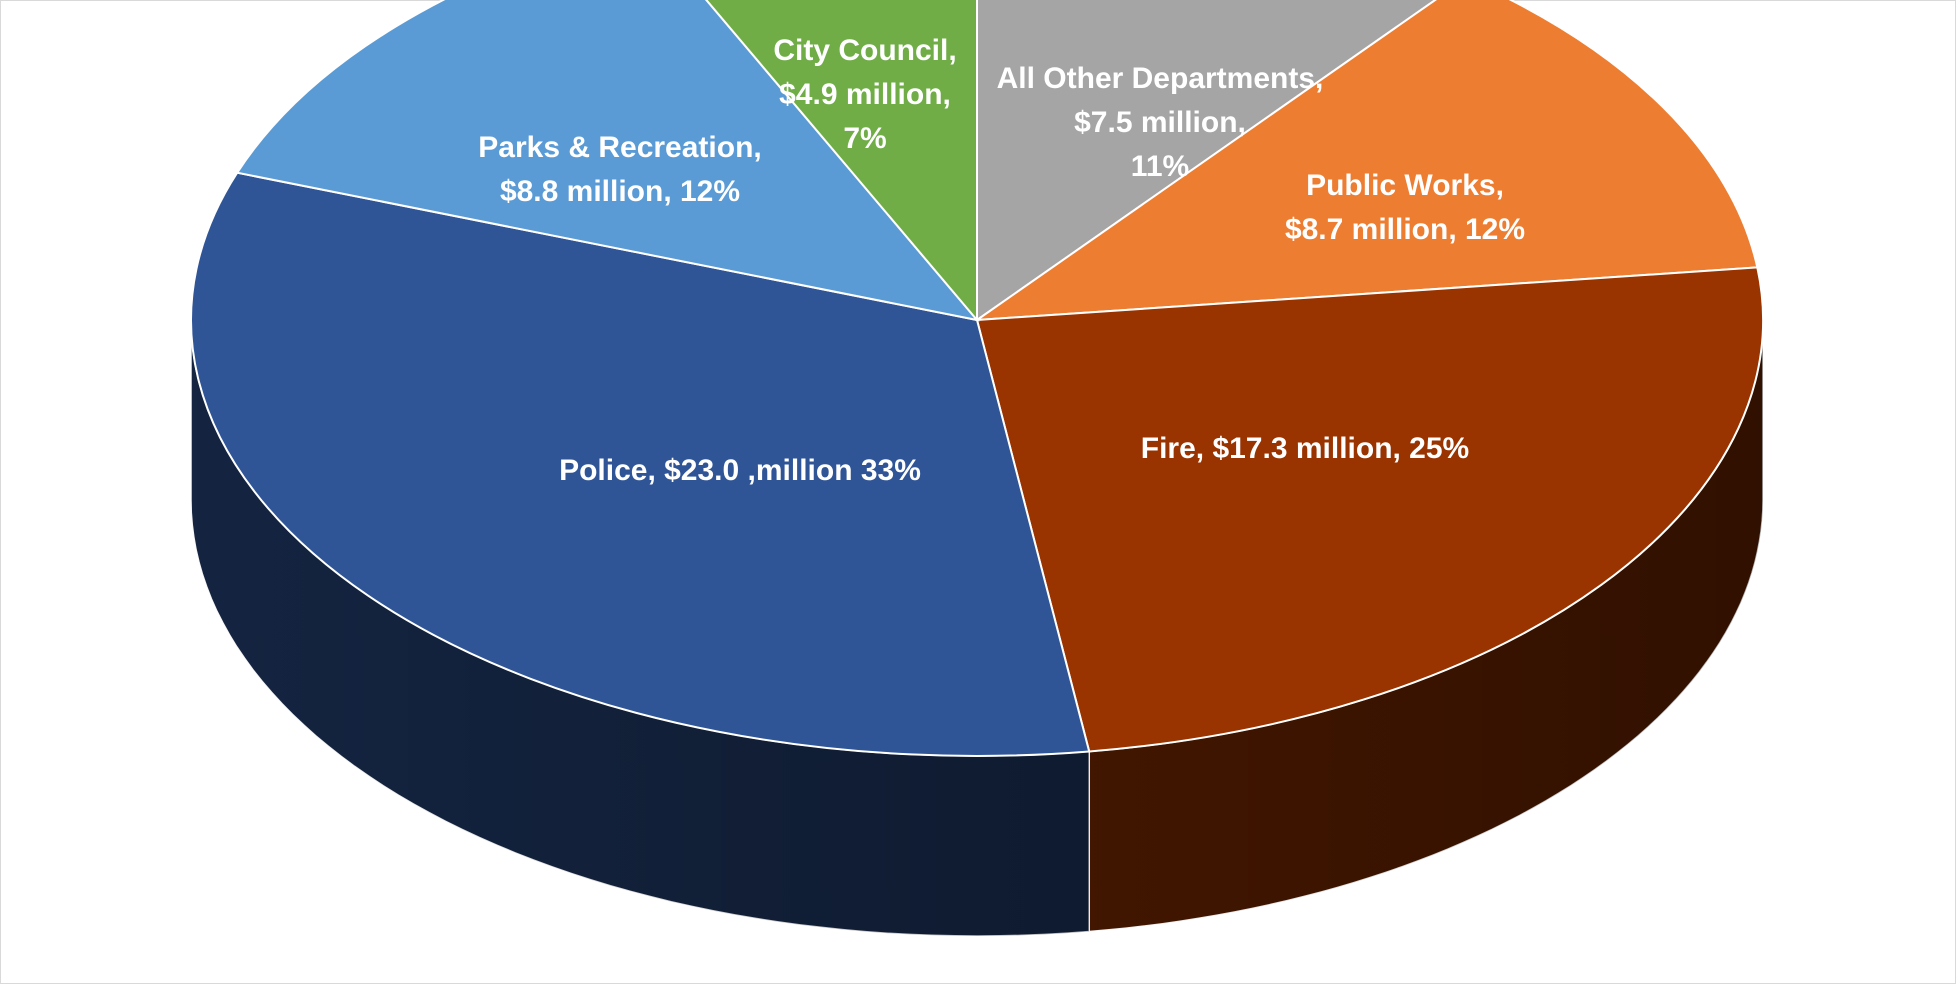 The width and height of the screenshot is (1956, 984). Describe the element at coordinates (1160, 166) in the screenshot. I see `pie-label-line: 11%` at that location.